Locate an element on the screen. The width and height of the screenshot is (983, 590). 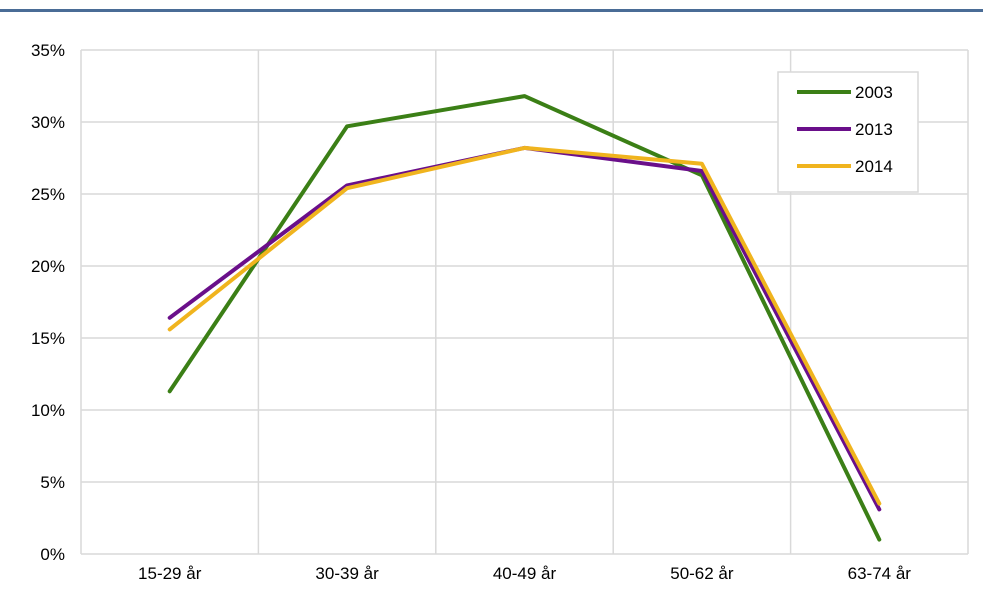
x-tick-label: 50-62 år is located at coordinates (702, 573).